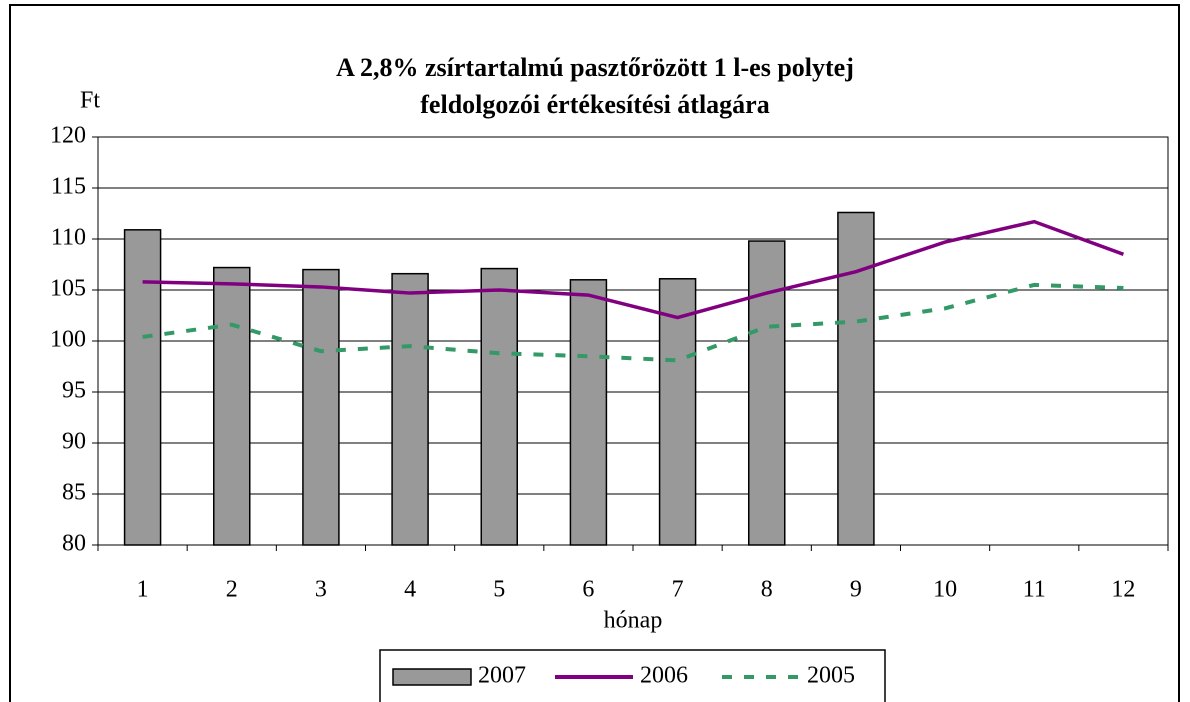 The height and width of the screenshot is (702, 1190). I want to click on x-tick-label: 12, so click(1123, 590).